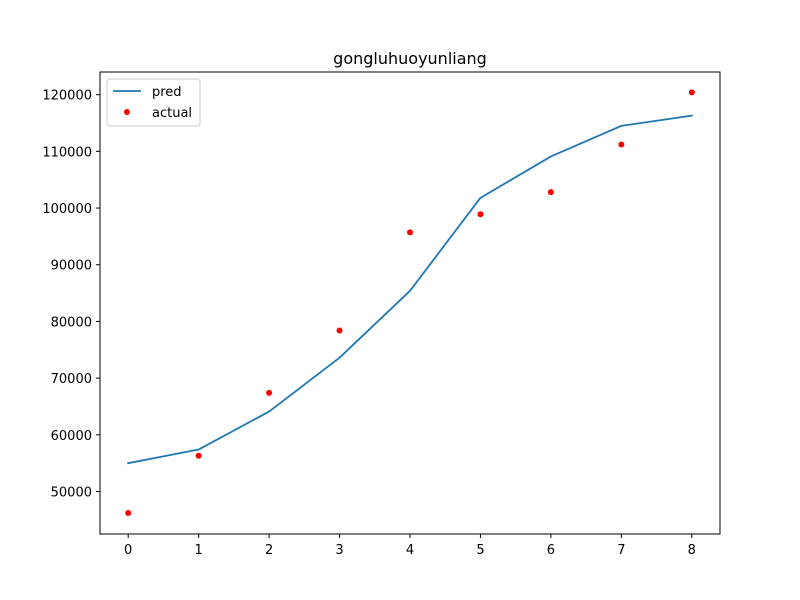  What do you see at coordinates (198, 550) in the screenshot?
I see `x-tick-label-1: 1` at bounding box center [198, 550].